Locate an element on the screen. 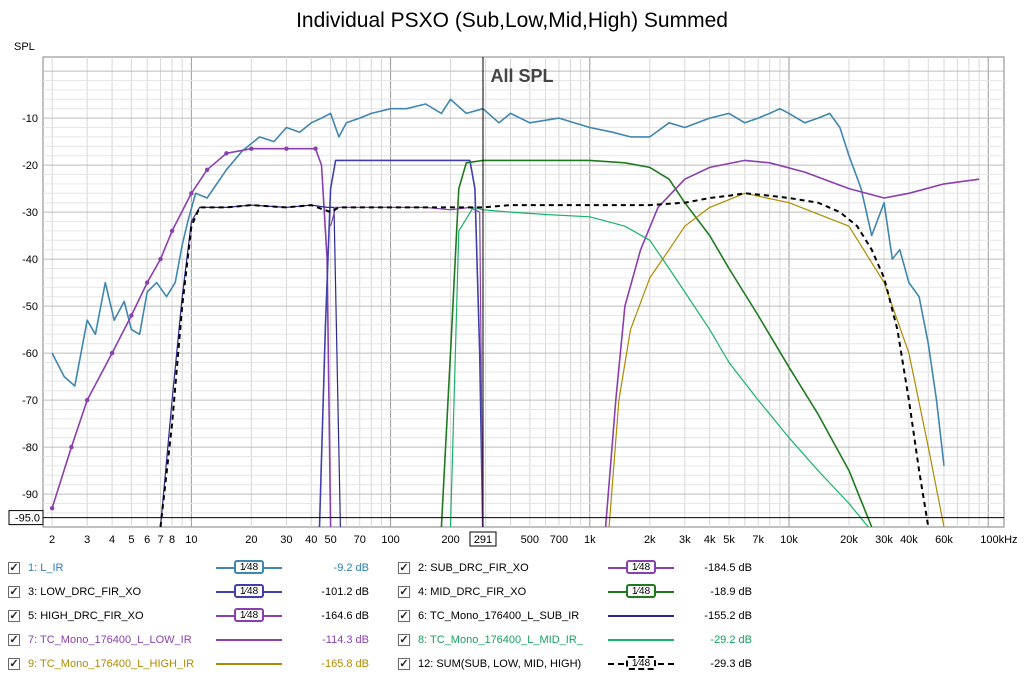 This screenshot has width=1024, height=677. legend-checkbox-3: ✓ is located at coordinates (14, 592).